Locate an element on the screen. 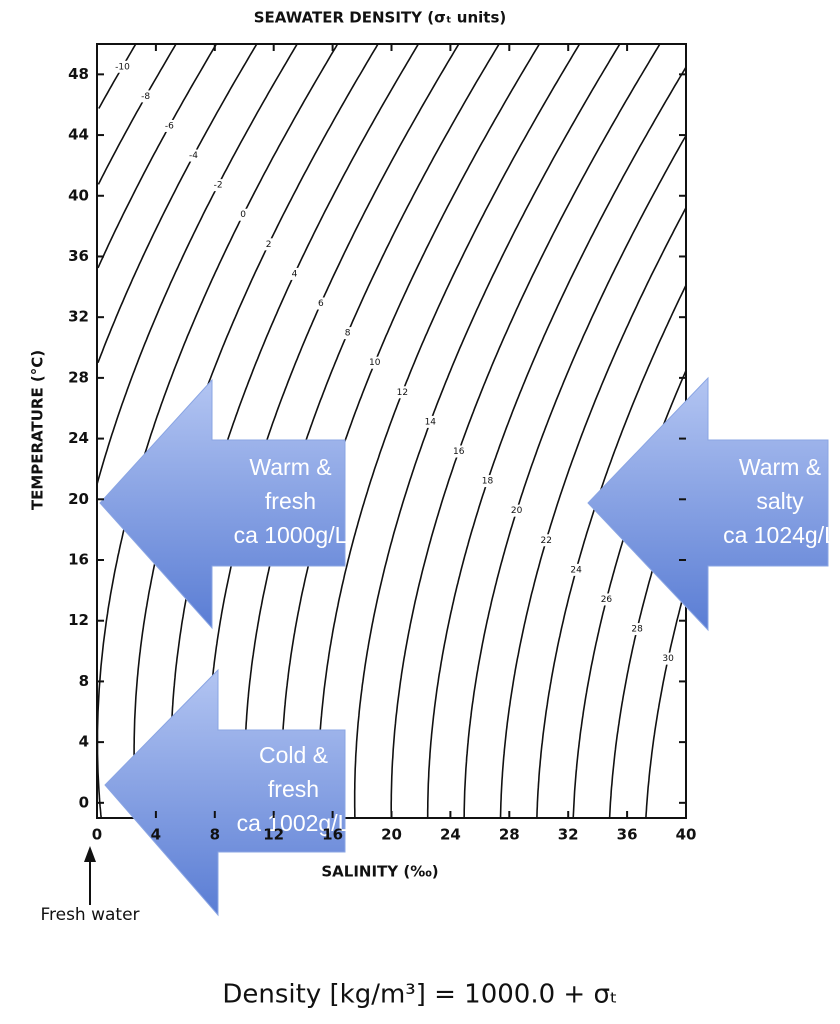  contour-label: -6 is located at coordinates (169, 126).